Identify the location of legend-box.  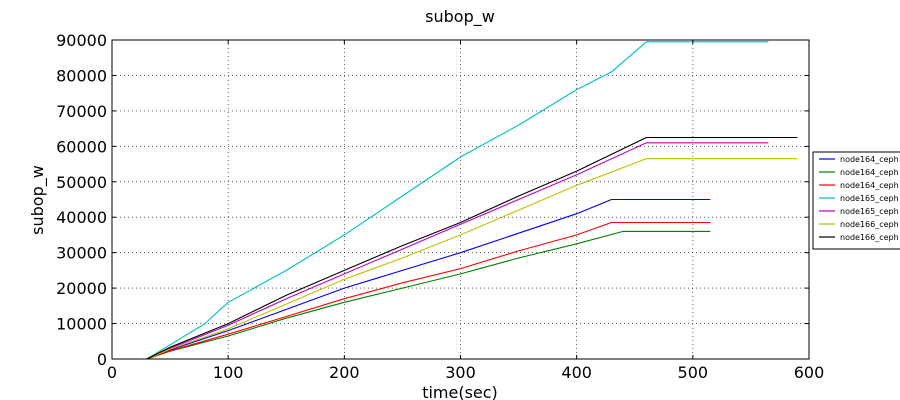
(856, 200).